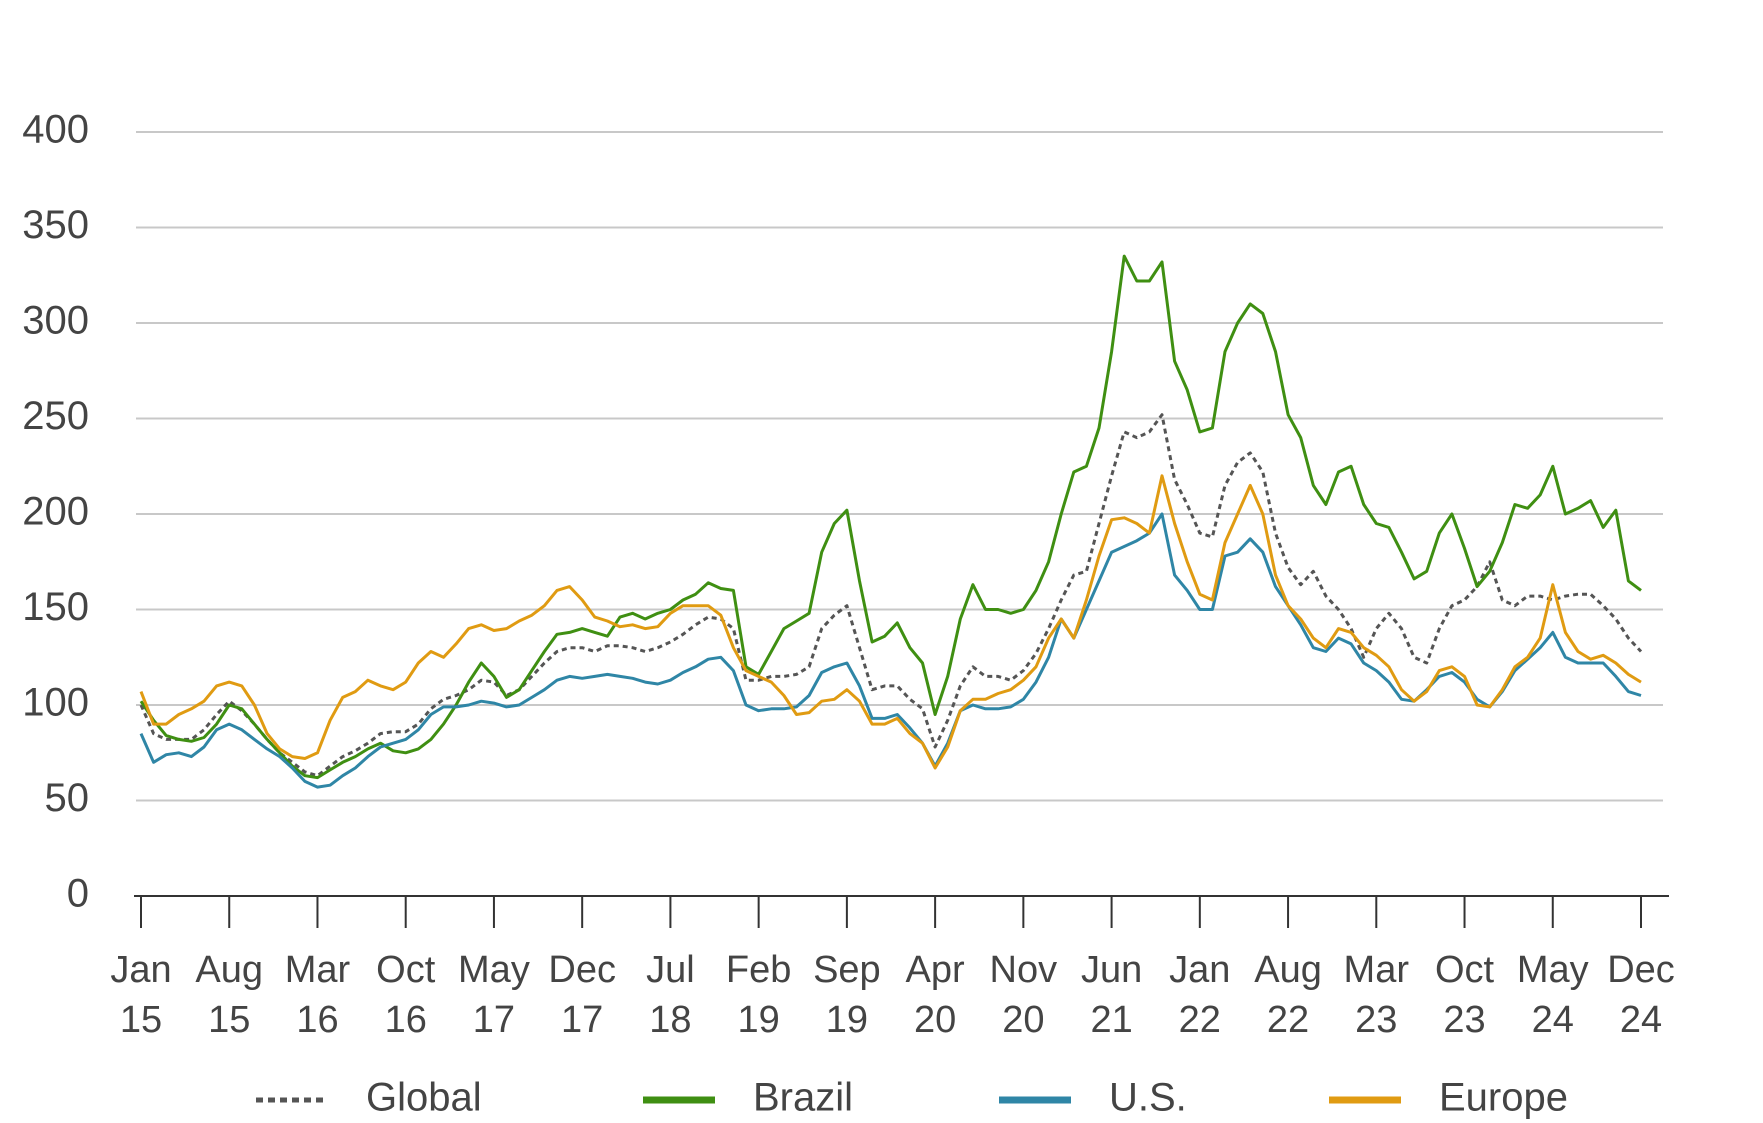  What do you see at coordinates (1111, 995) in the screenshot?
I see `x-tick-label: Jun 21` at bounding box center [1111, 995].